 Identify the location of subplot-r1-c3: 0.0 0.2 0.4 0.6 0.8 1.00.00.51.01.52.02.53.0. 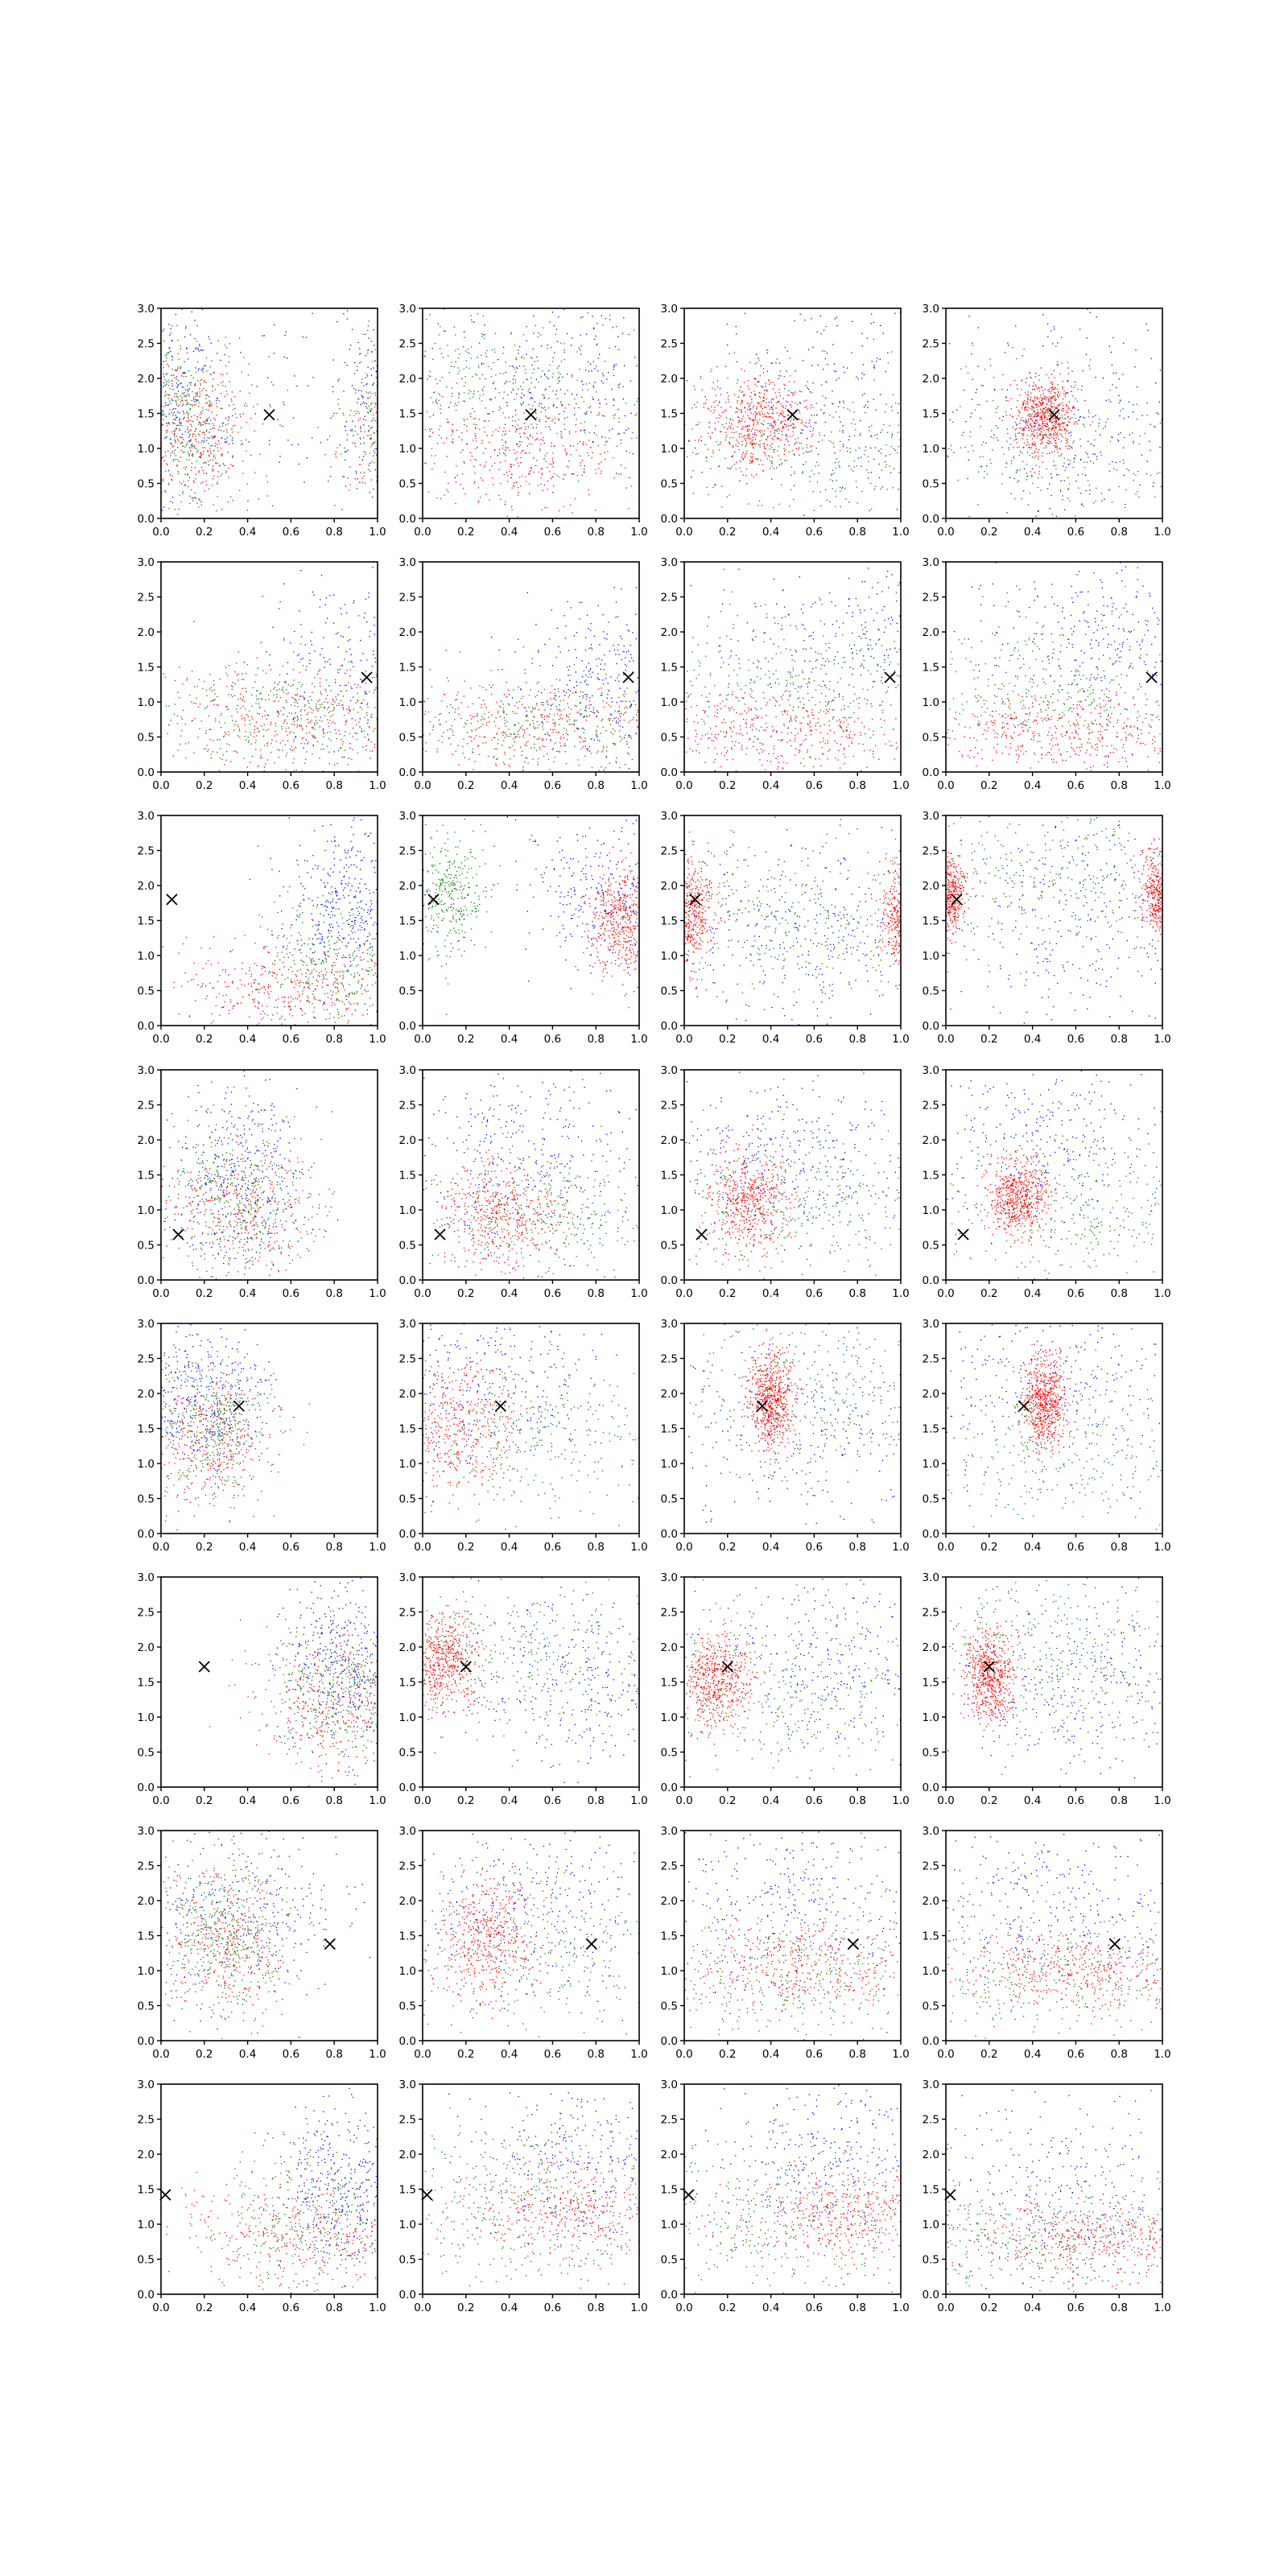
(785, 421).